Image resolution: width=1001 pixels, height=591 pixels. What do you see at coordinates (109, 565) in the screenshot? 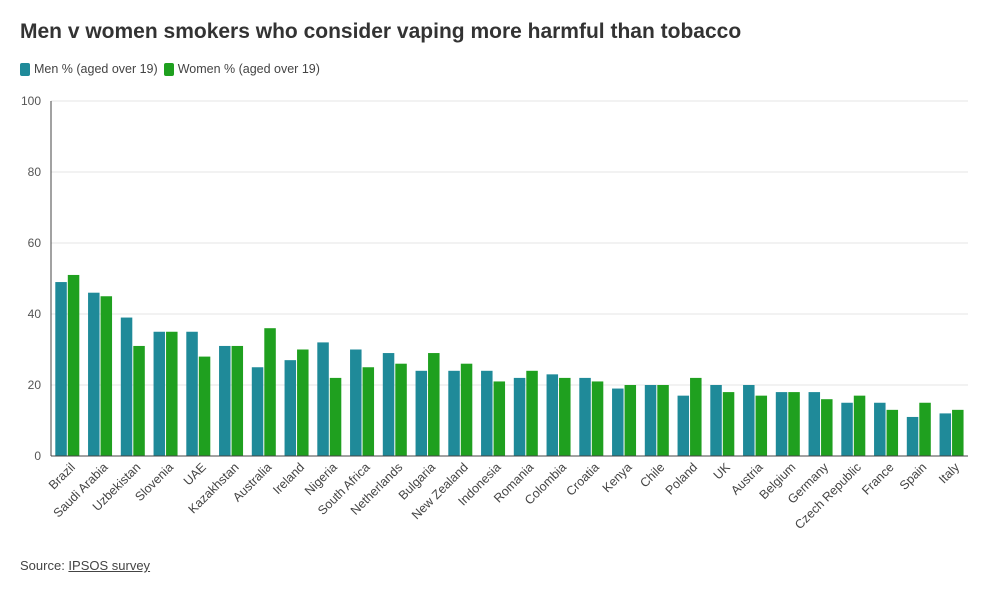
I see `source-link: IPSOS survey` at bounding box center [109, 565].